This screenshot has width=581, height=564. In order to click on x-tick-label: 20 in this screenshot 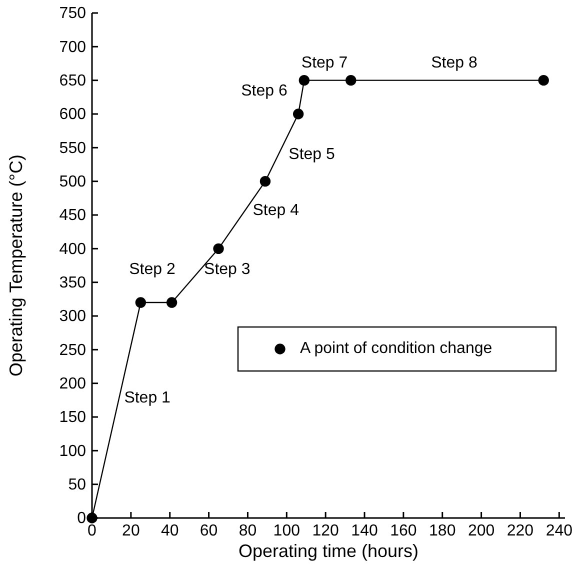, I will do `click(131, 531)`.